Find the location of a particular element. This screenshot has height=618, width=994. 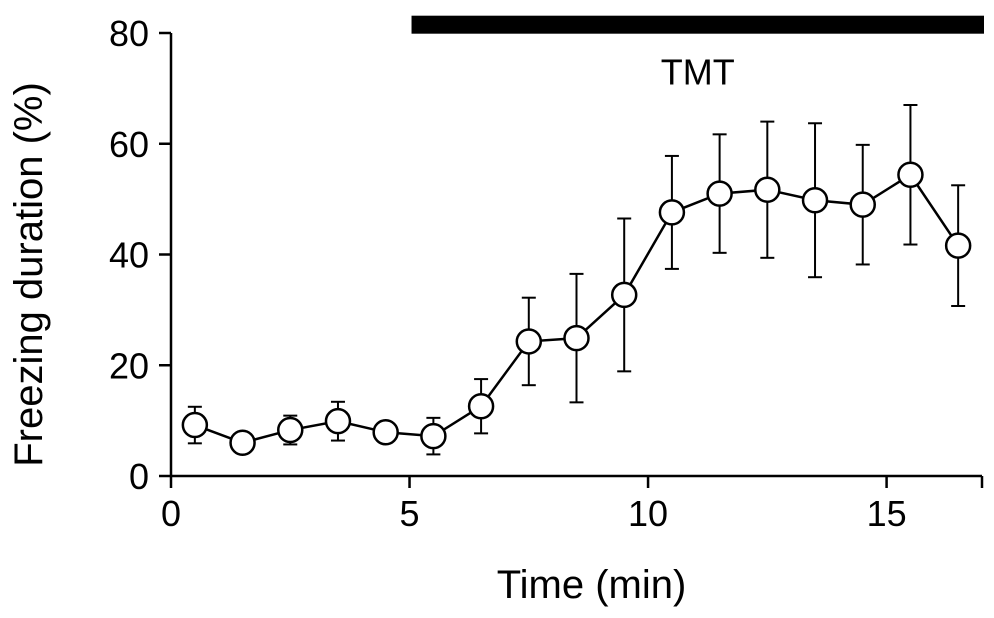

y-tick-label-40: 40 is located at coordinates (129, 255).